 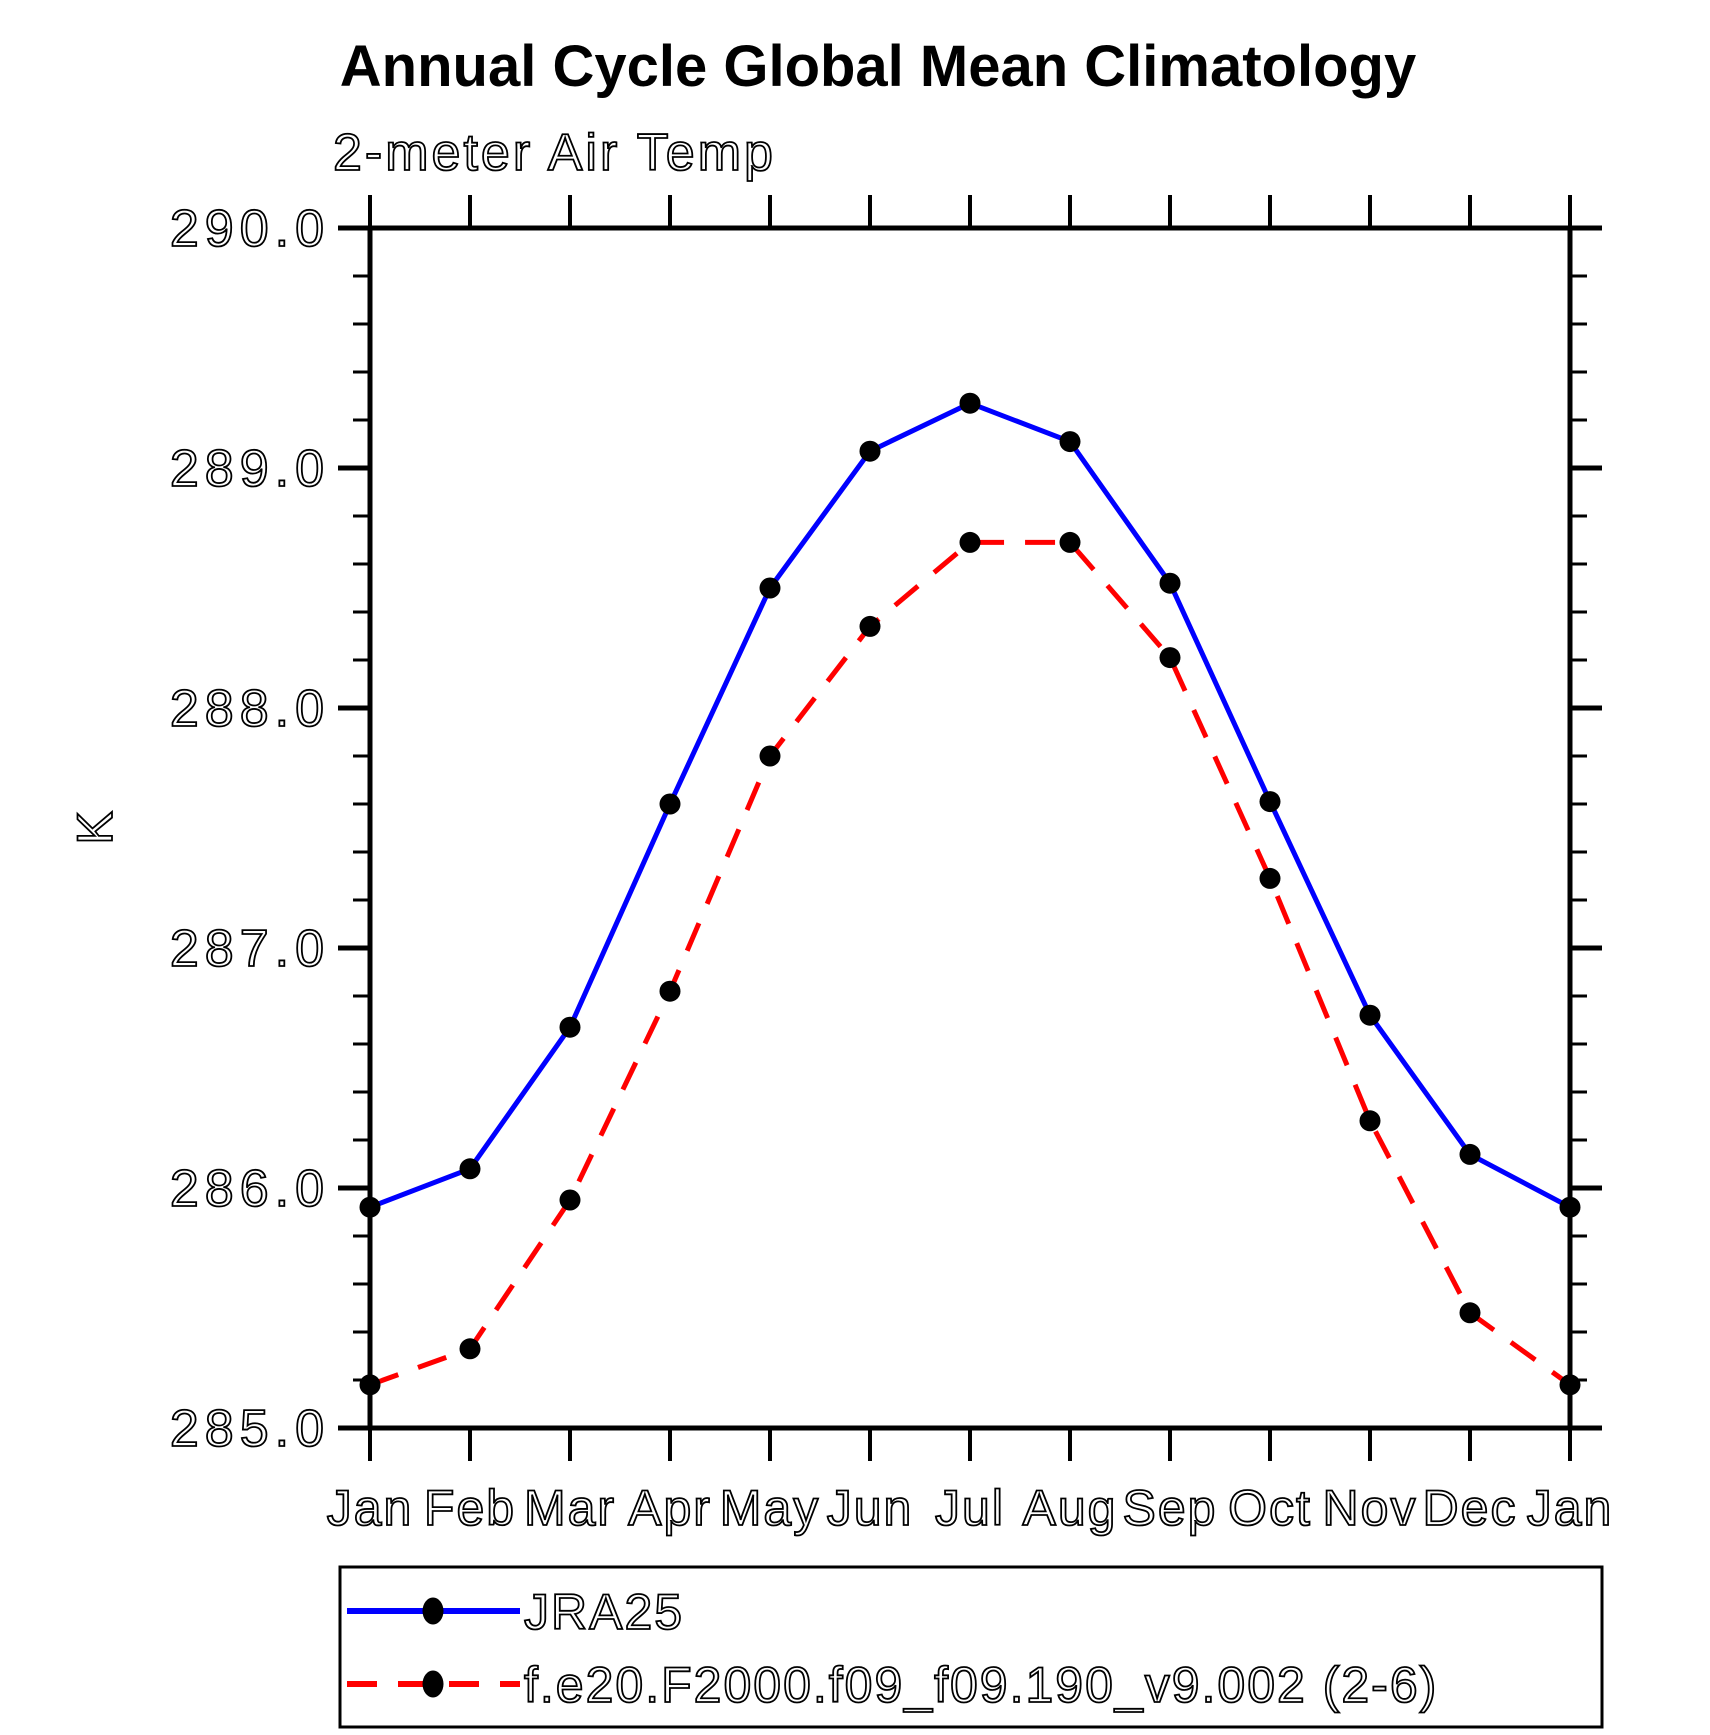 What do you see at coordinates (570, 1508) in the screenshot?
I see `x-tick-label: Mar` at bounding box center [570, 1508].